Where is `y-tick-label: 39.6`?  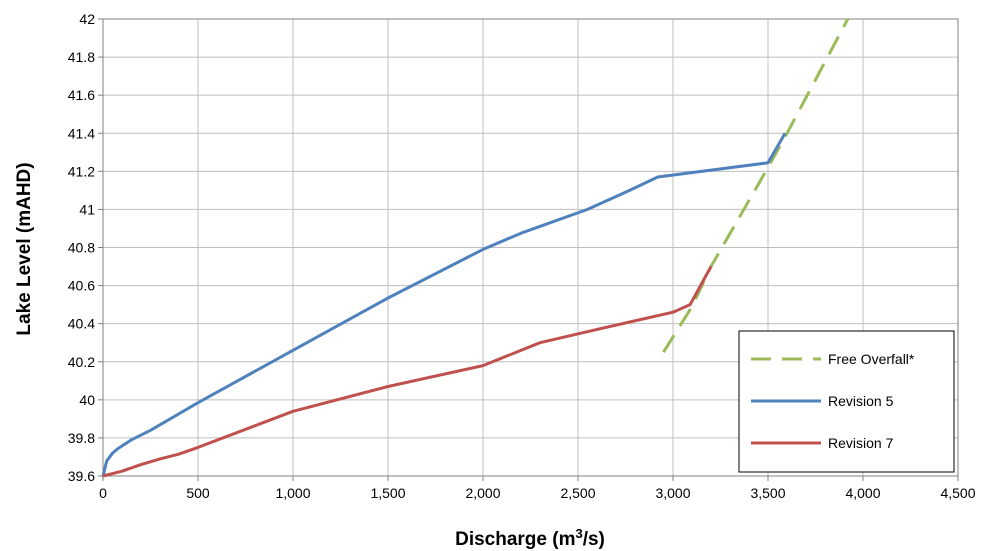 y-tick-label: 39.6 is located at coordinates (81, 476).